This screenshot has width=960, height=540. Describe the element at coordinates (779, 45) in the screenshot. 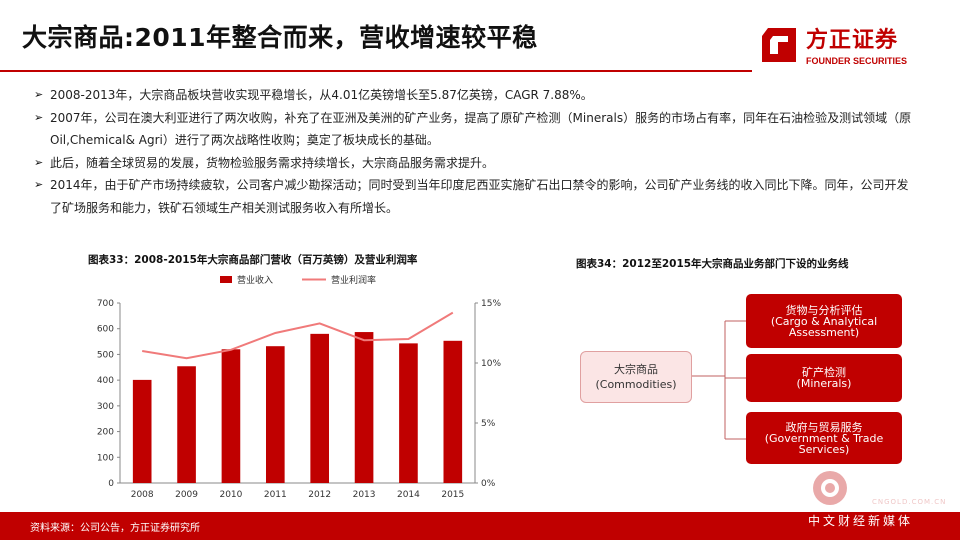

I see `founder-logo-icon` at that location.